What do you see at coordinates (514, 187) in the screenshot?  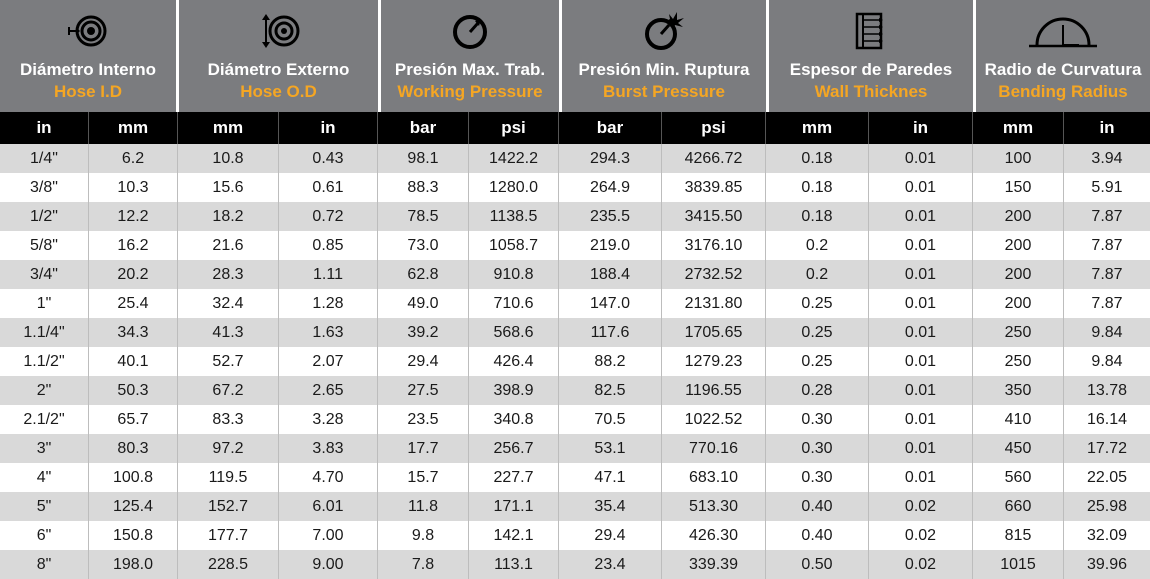 I see `table-cell: 1280.0` at bounding box center [514, 187].